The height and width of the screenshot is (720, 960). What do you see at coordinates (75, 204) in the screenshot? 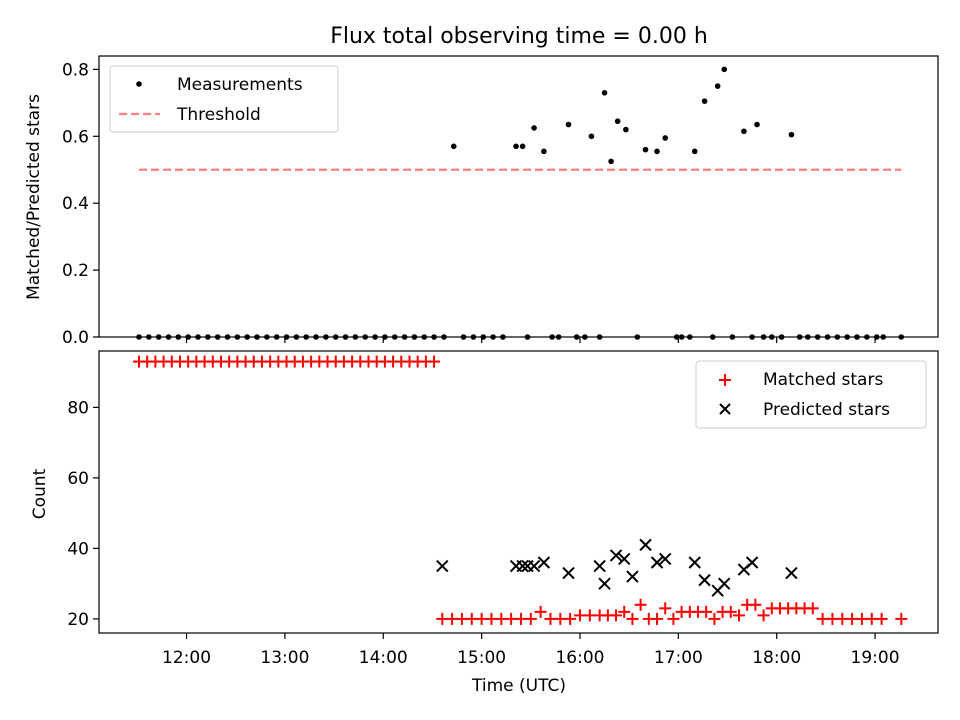
I see `top-y-tick-label: 0.4` at bounding box center [75, 204].